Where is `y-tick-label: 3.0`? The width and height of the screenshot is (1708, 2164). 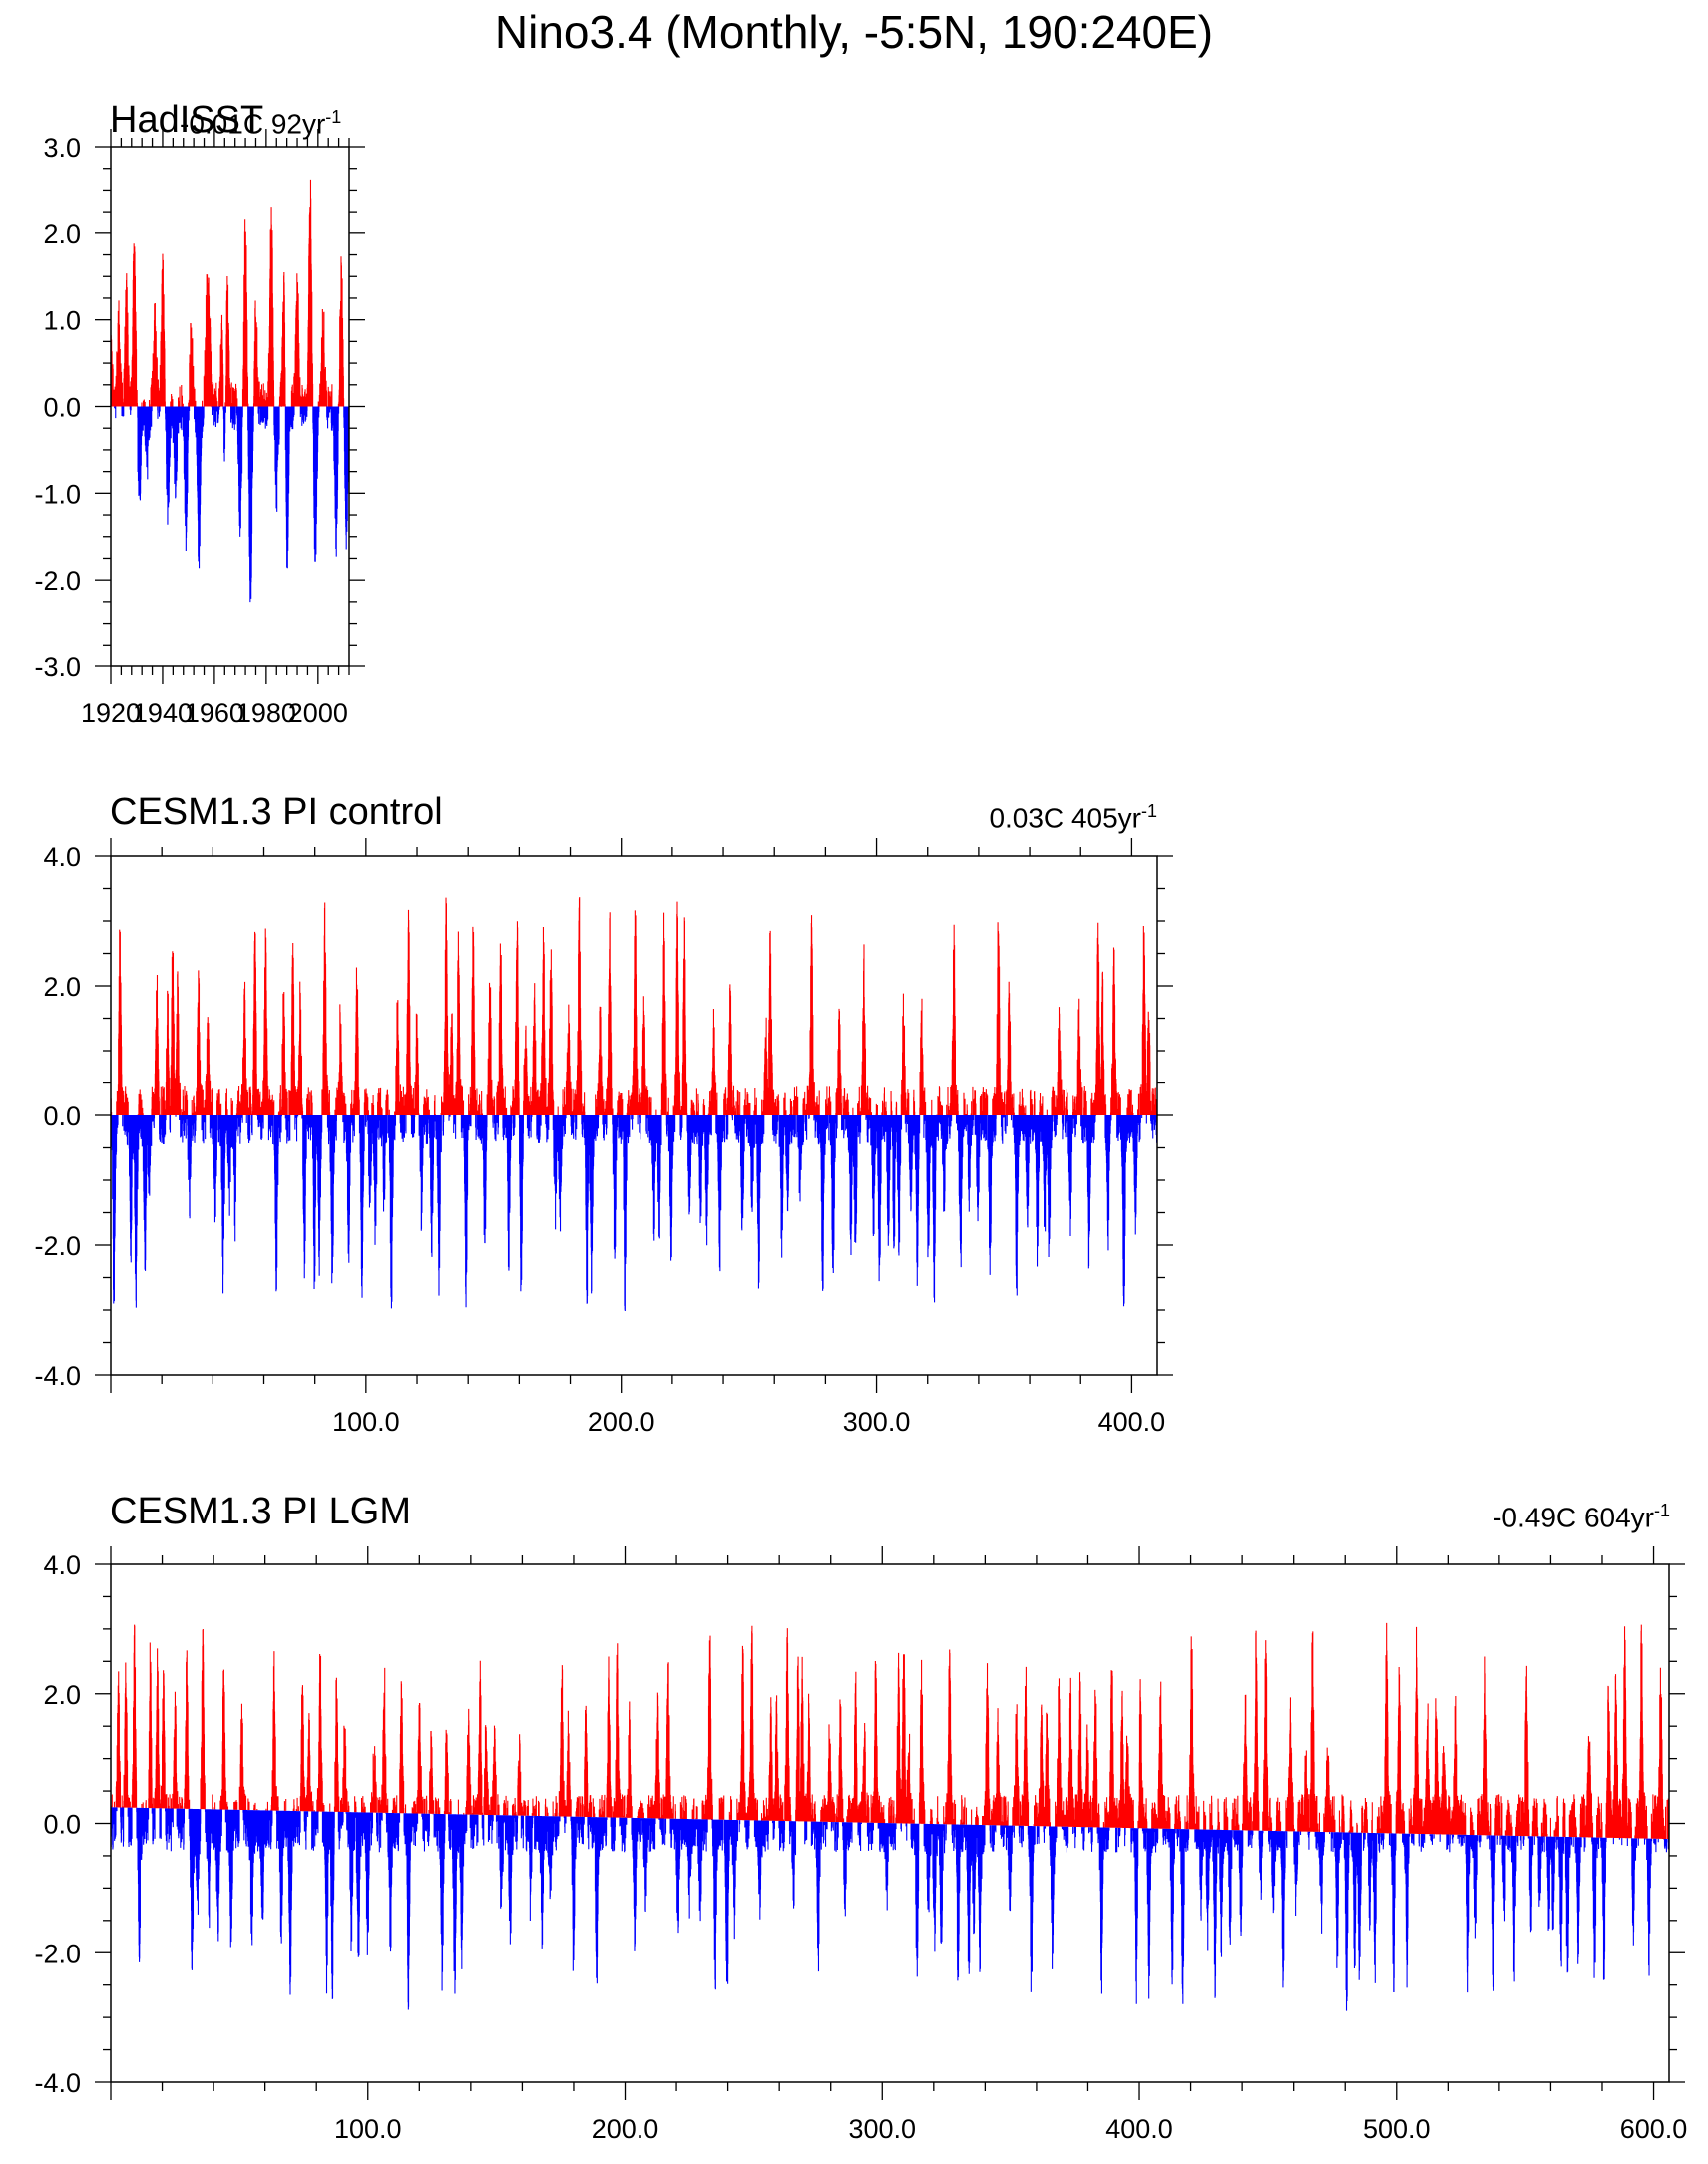
y-tick-label: 3.0 is located at coordinates (62, 148).